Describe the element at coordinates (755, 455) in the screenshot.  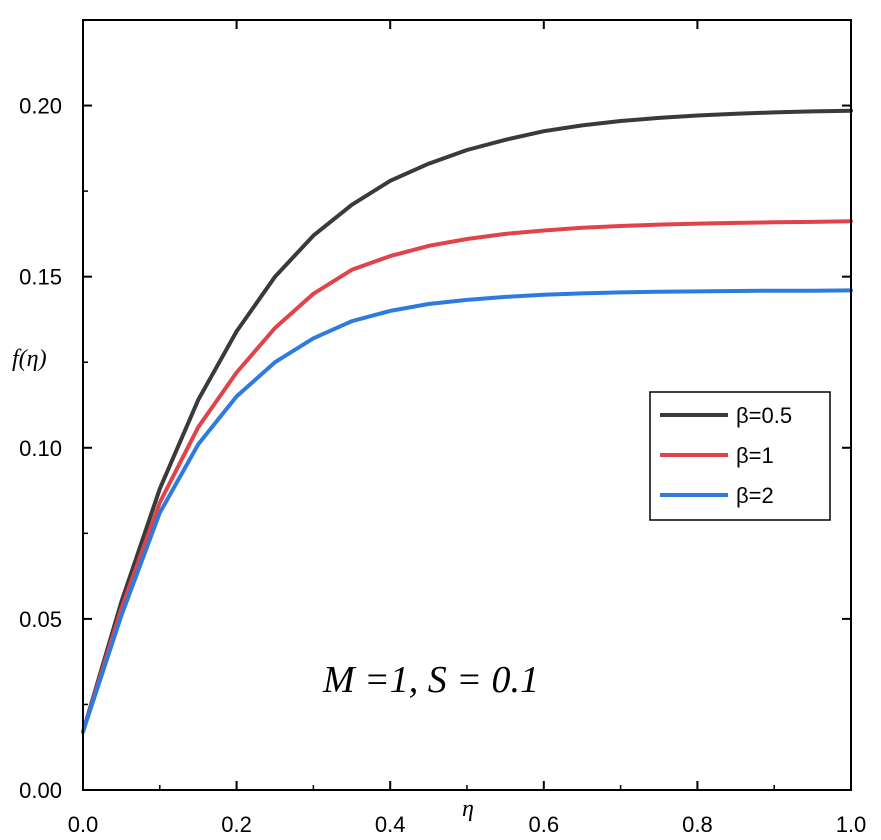
I see `legend-label-1: β=1` at that location.